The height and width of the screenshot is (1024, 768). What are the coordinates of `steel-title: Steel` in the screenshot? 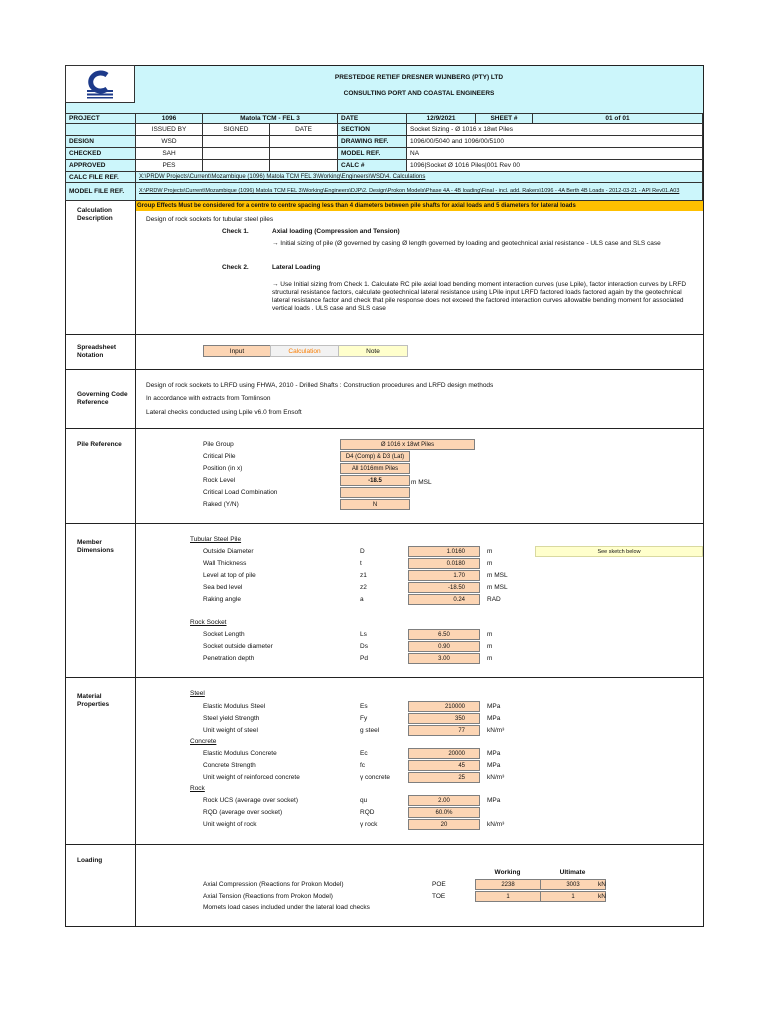 It's located at (197, 693).